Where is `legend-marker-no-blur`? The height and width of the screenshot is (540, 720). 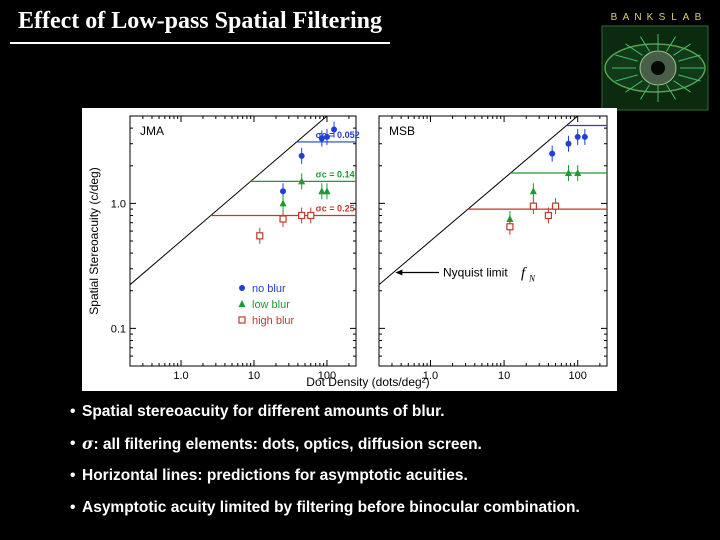 legend-marker-no-blur is located at coordinates (242, 288).